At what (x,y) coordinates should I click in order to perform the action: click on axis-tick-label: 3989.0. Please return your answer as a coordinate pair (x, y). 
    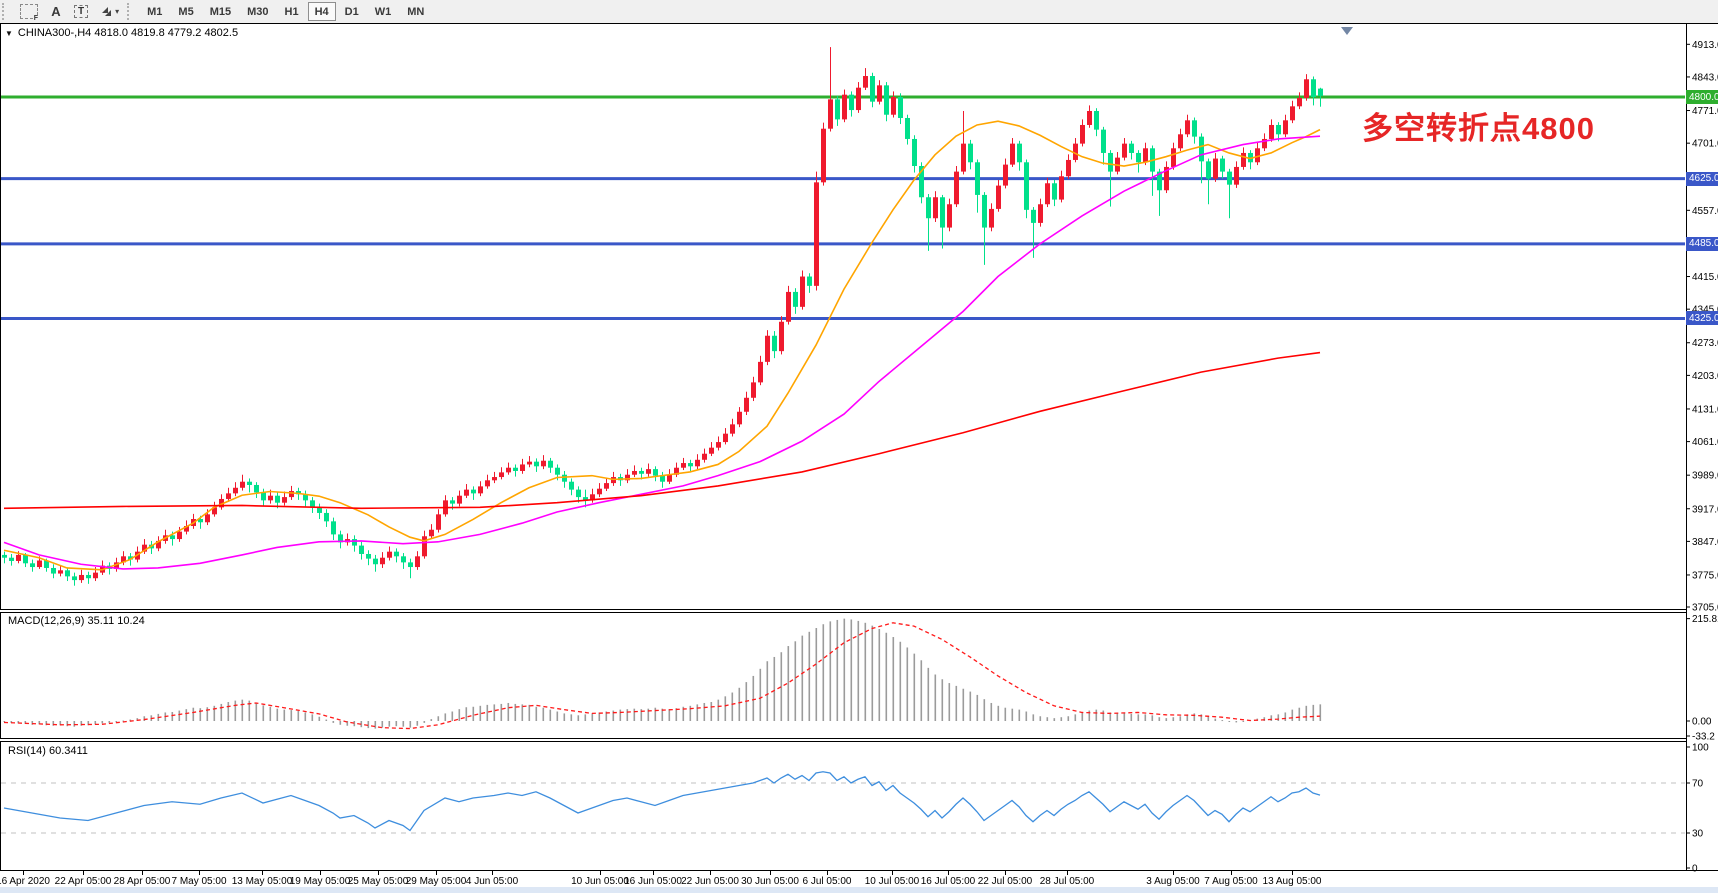
    Looking at the image, I should click on (1705, 476).